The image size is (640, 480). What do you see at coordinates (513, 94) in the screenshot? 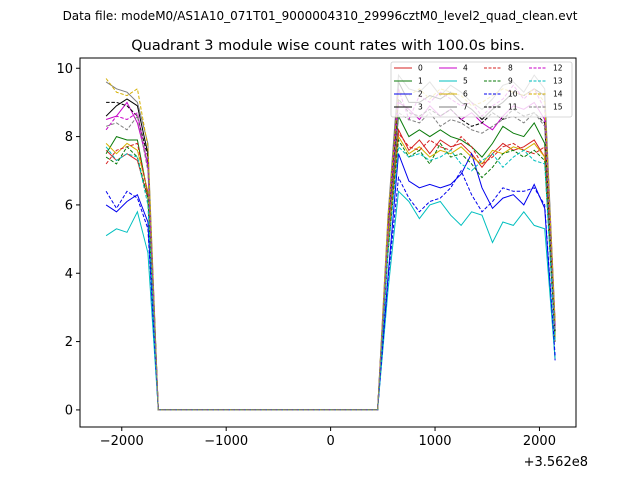
I see `legend-label-10: 10` at bounding box center [513, 94].